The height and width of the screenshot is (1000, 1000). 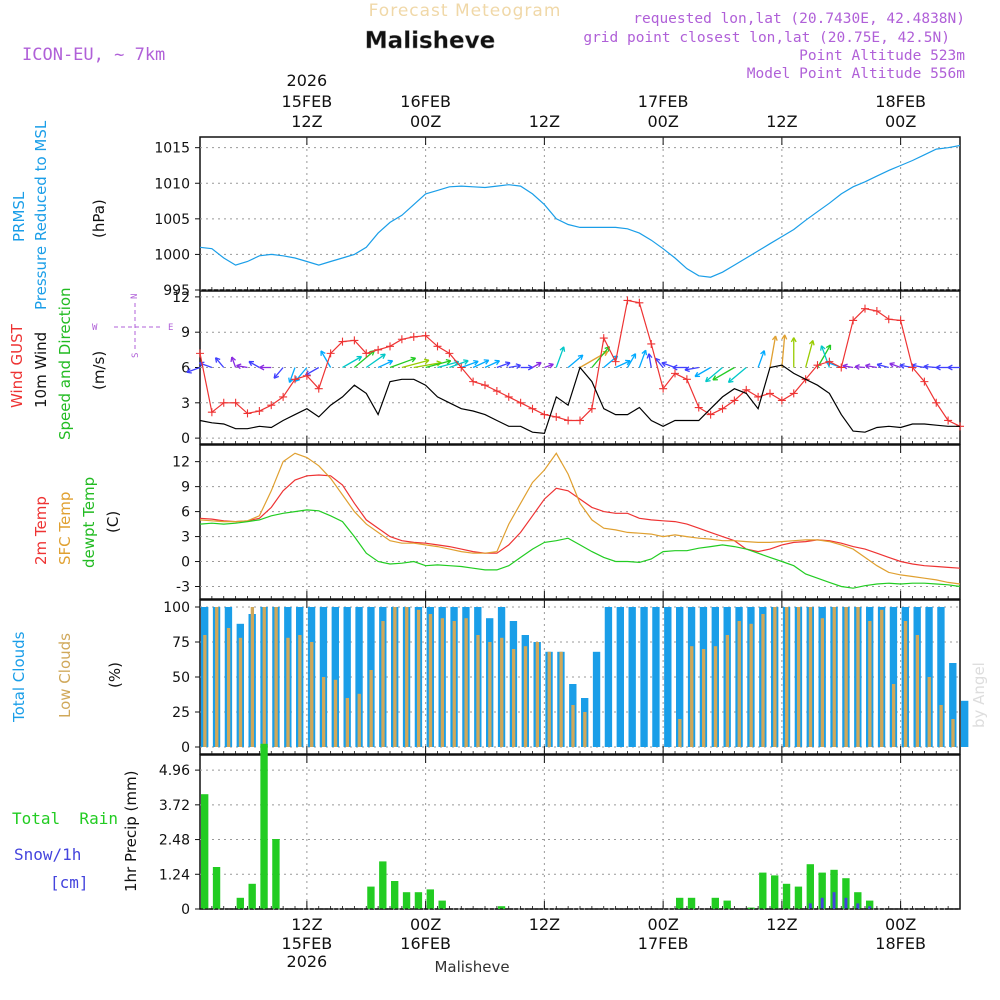 I want to click on footer-location: Malisheve, so click(x=471, y=967).